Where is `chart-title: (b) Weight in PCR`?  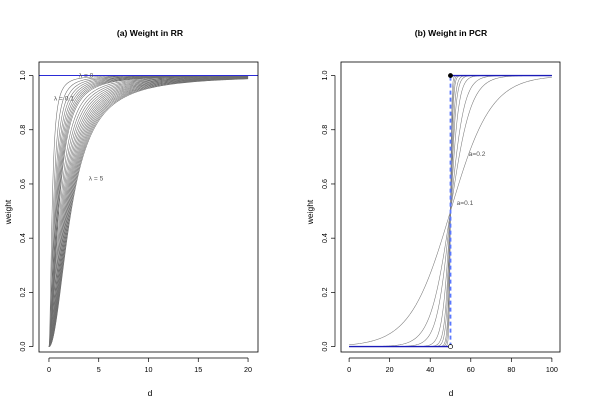
chart-title: (b) Weight in PCR is located at coordinates (451, 33).